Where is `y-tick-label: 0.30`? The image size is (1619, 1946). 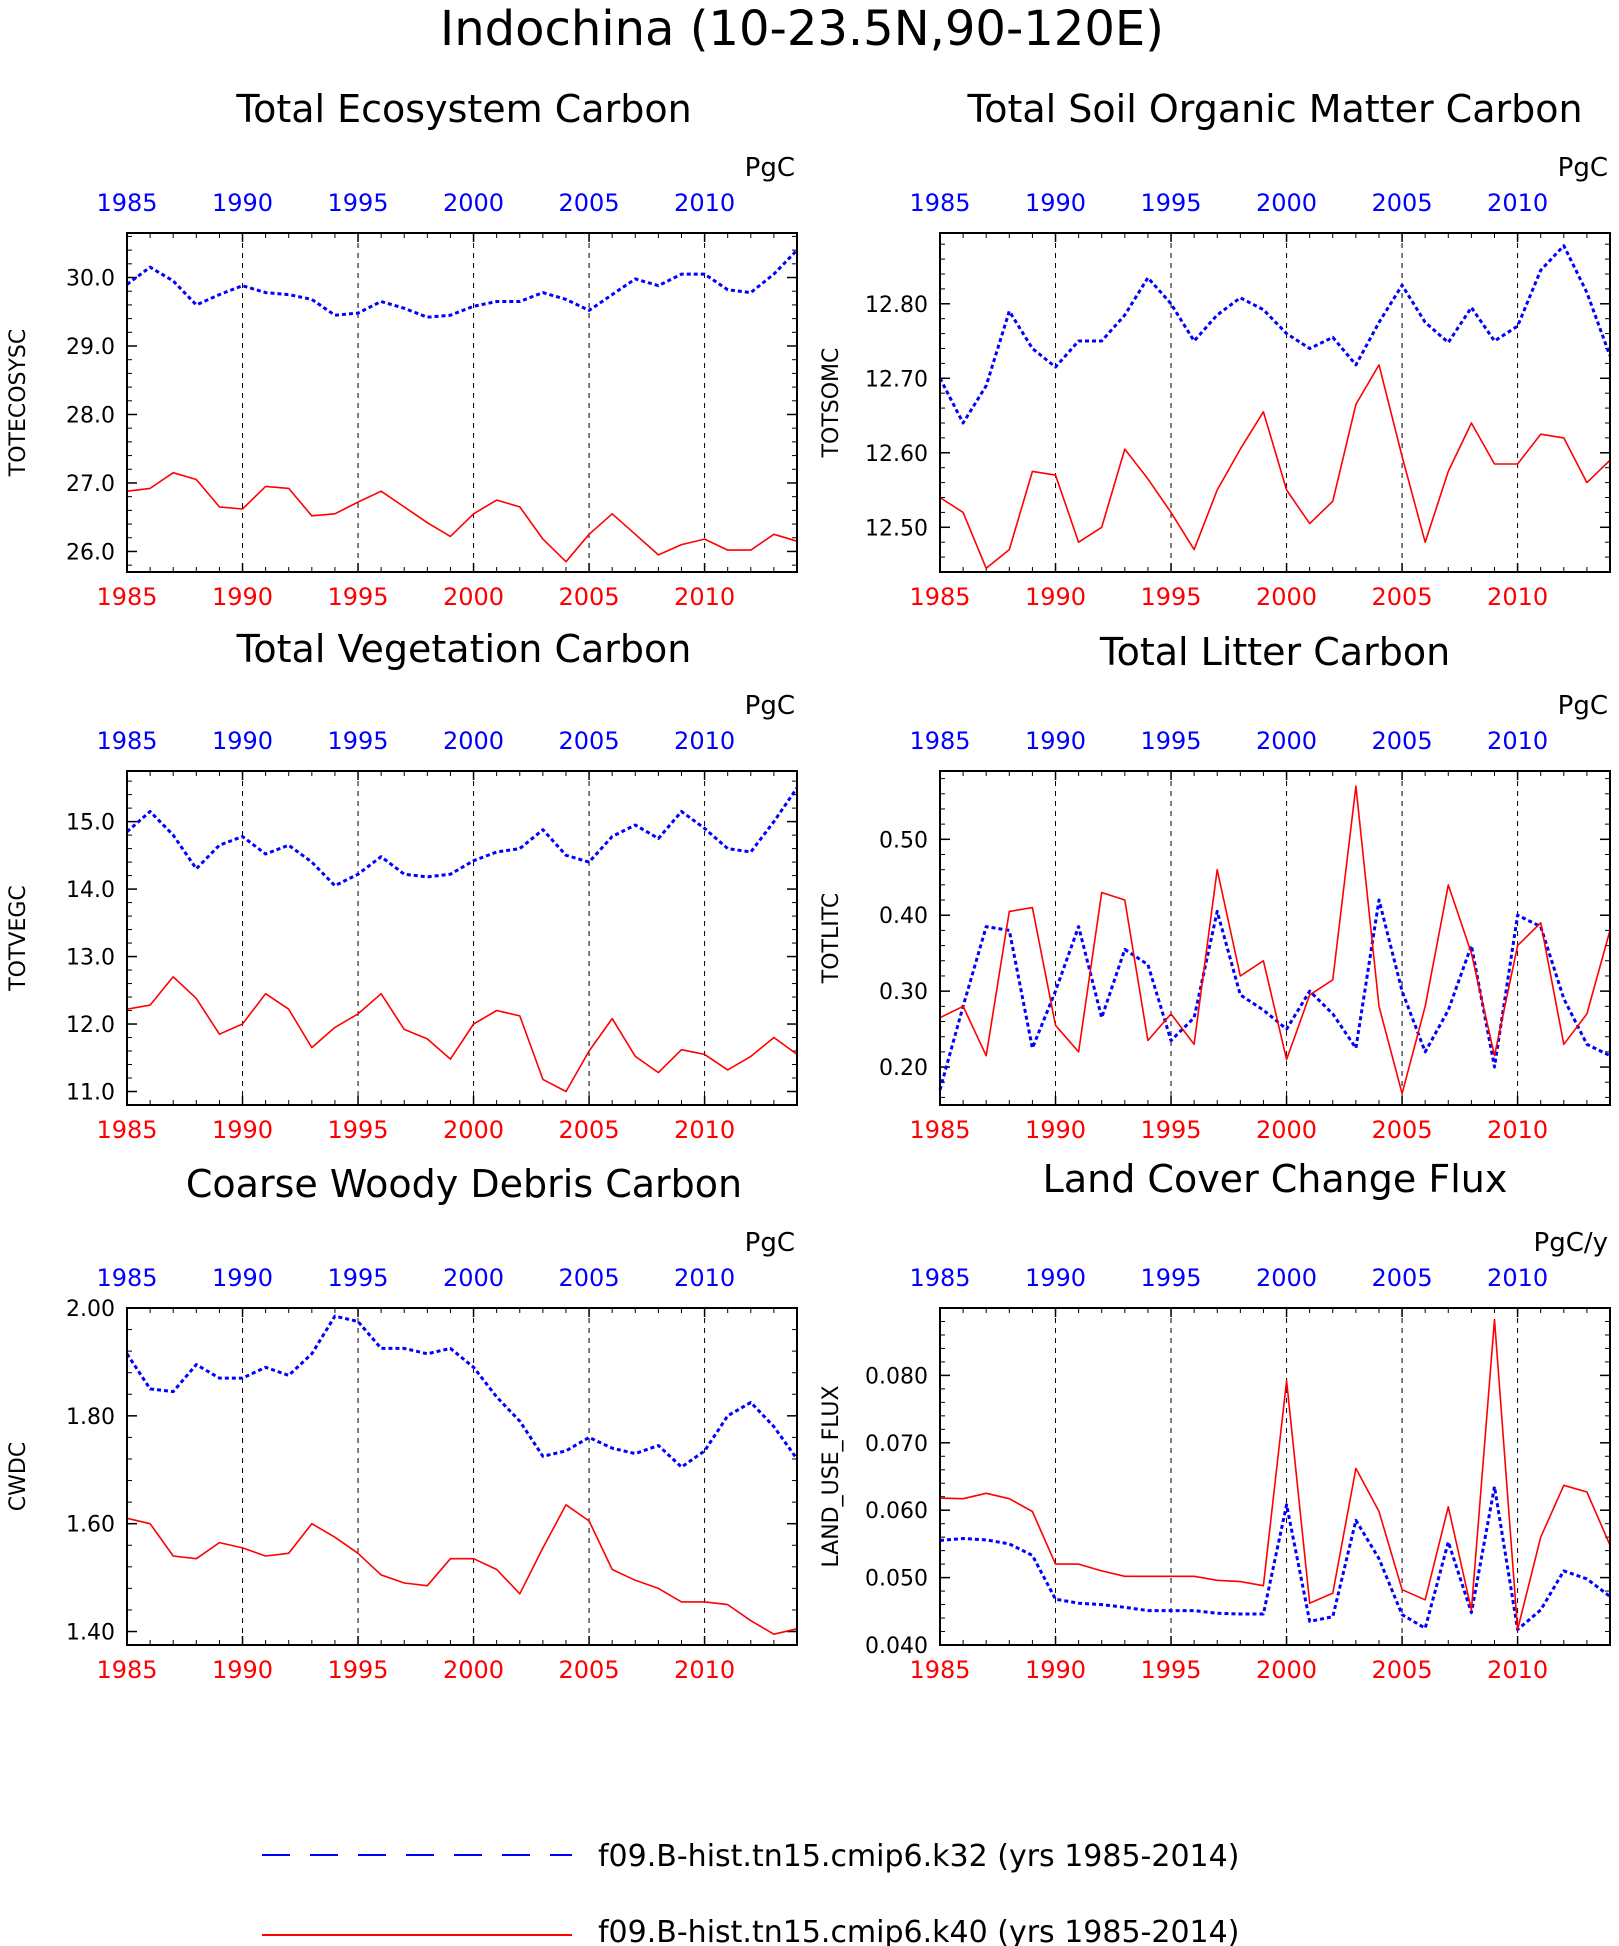 y-tick-label: 0.30 is located at coordinates (903, 992).